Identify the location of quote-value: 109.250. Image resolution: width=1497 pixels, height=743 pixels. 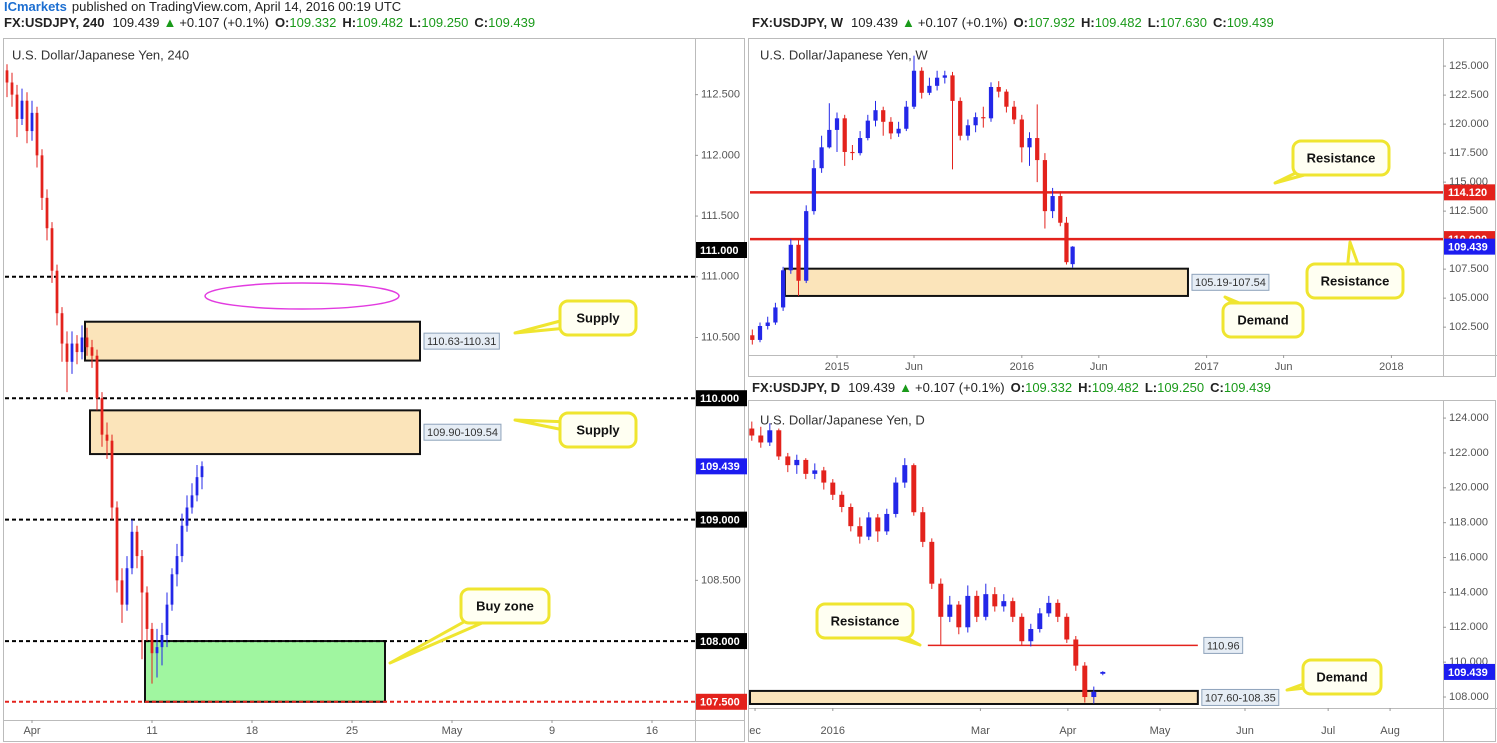
(444, 22).